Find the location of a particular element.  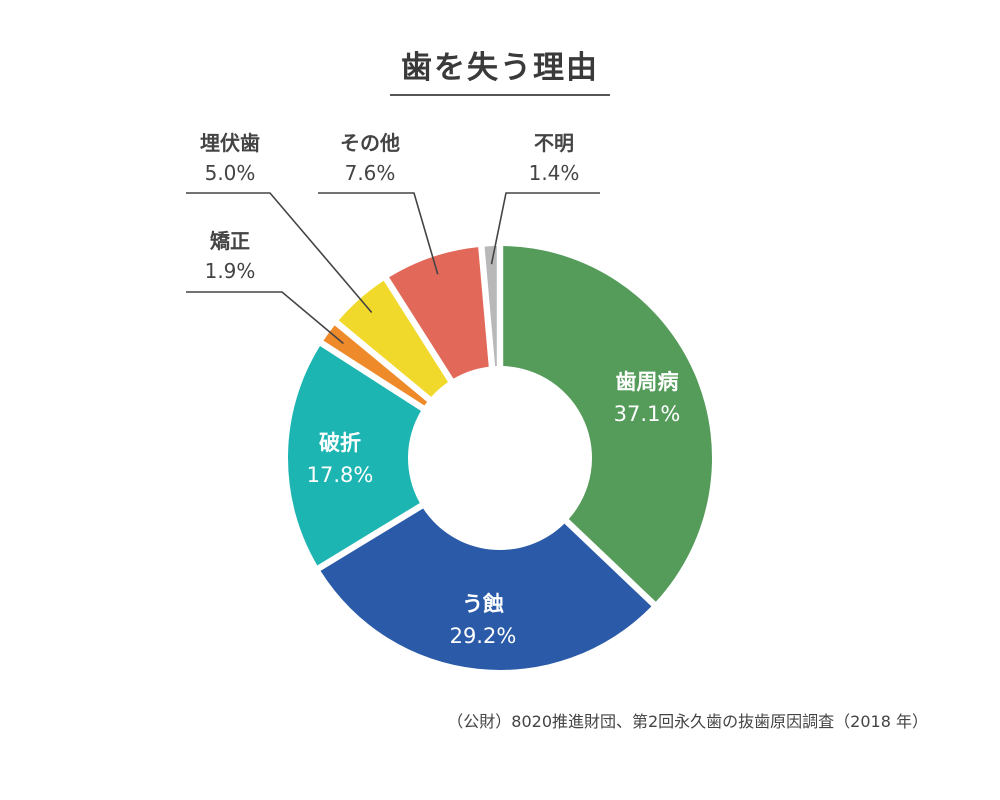

slice-value-6: 1.4% is located at coordinates (554, 173).